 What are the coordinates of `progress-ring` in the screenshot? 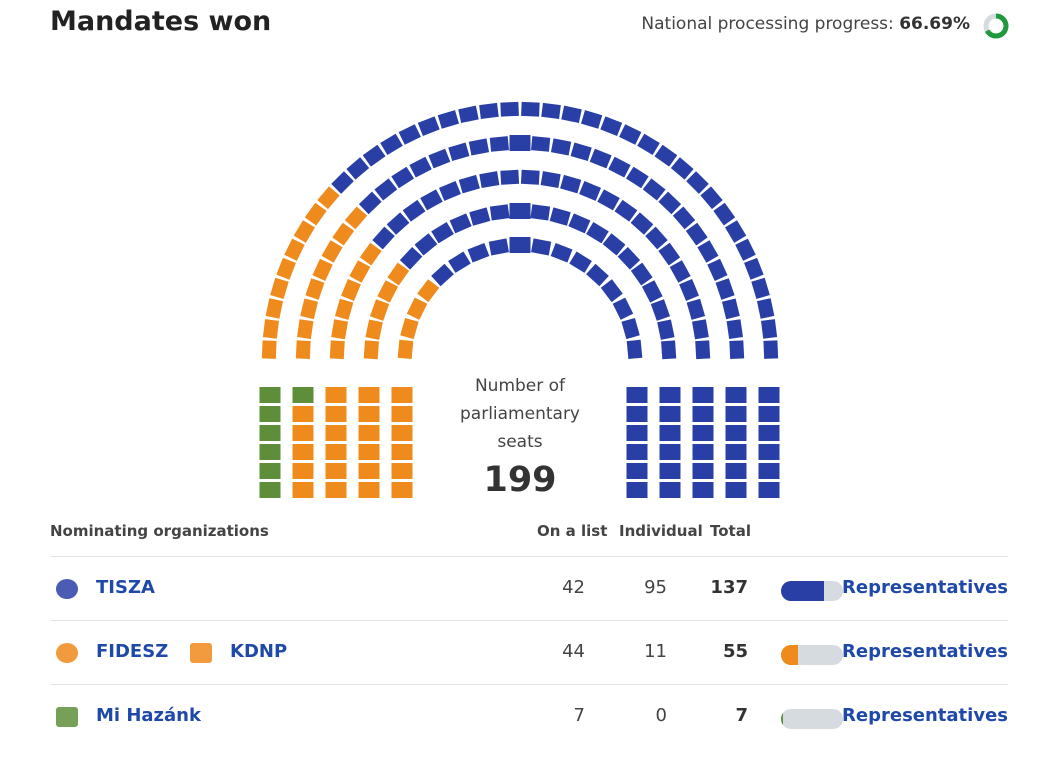 It's located at (996, 26).